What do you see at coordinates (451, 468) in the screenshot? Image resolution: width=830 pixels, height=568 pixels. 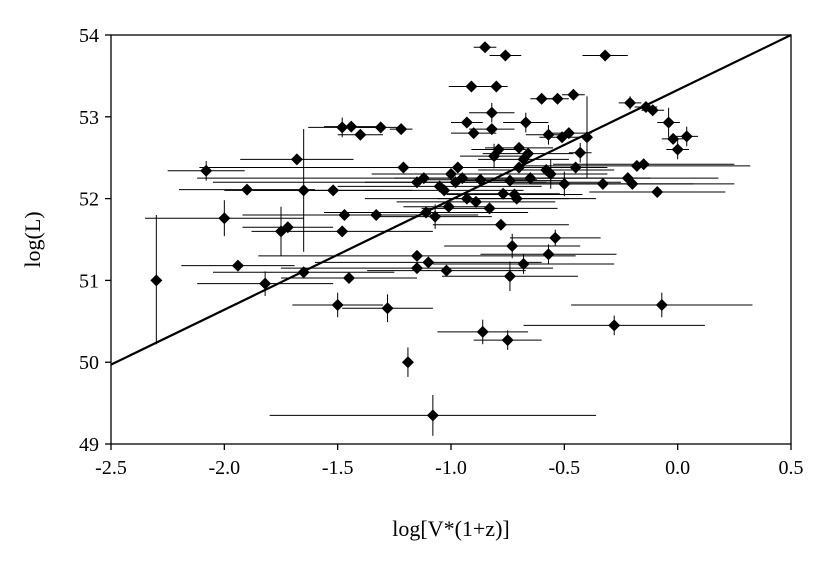 I see `x-tick-label: -1.0` at bounding box center [451, 468].